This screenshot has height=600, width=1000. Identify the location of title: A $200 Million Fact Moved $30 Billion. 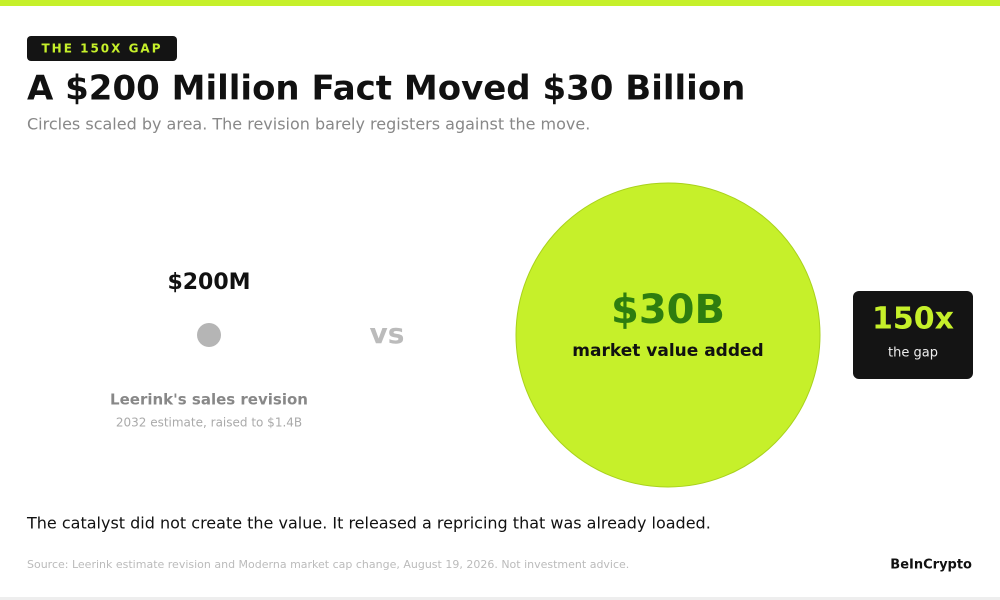
(386, 89).